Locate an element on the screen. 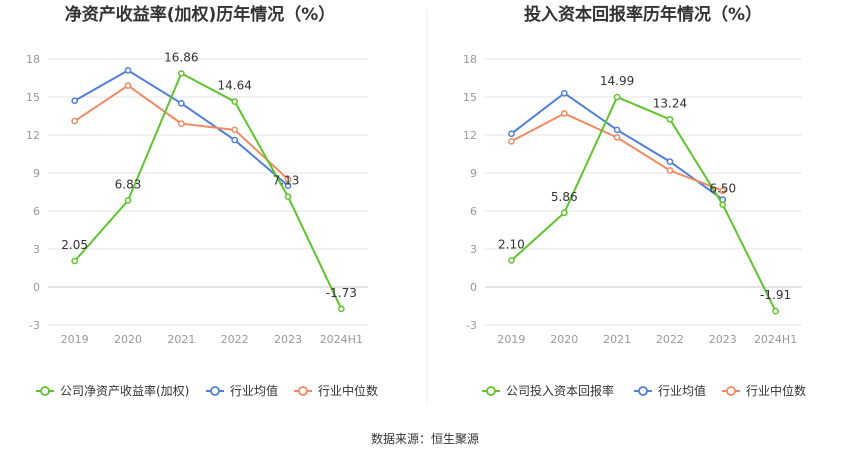  data-label: 6.50 is located at coordinates (722, 189).